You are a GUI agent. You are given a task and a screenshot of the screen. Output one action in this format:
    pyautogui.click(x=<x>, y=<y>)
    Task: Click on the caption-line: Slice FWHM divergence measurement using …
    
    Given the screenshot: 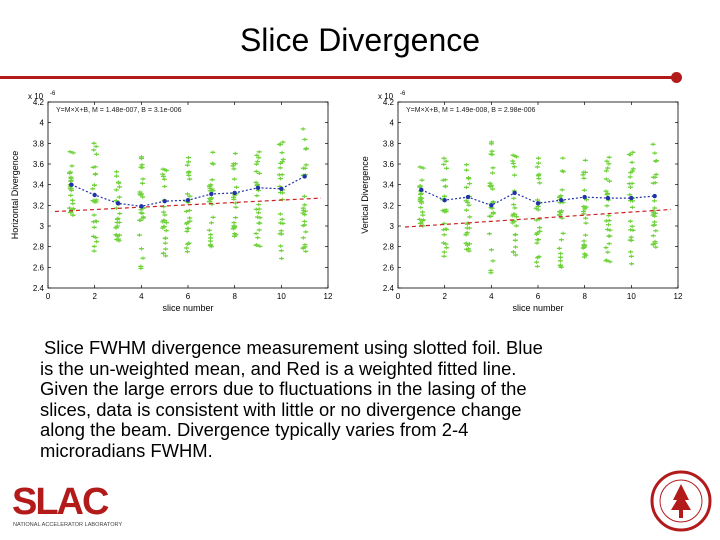 What is the action you would take?
    pyautogui.click(x=293, y=347)
    